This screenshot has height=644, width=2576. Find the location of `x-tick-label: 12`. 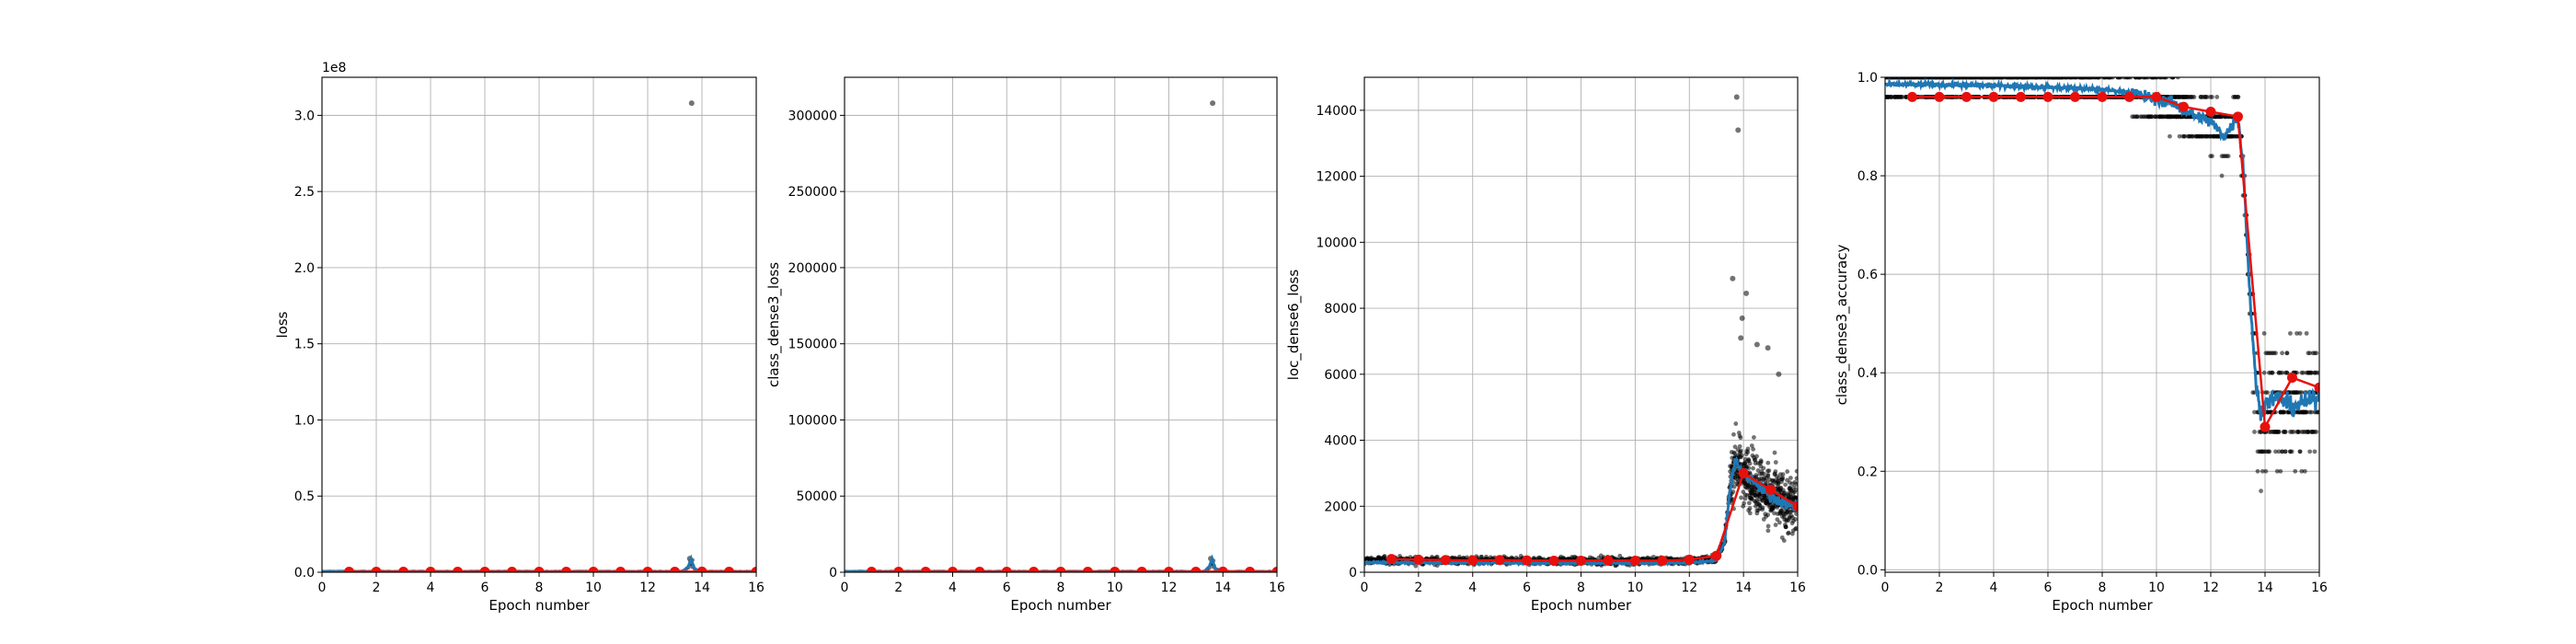

x-tick-label: 12 is located at coordinates (2210, 588).